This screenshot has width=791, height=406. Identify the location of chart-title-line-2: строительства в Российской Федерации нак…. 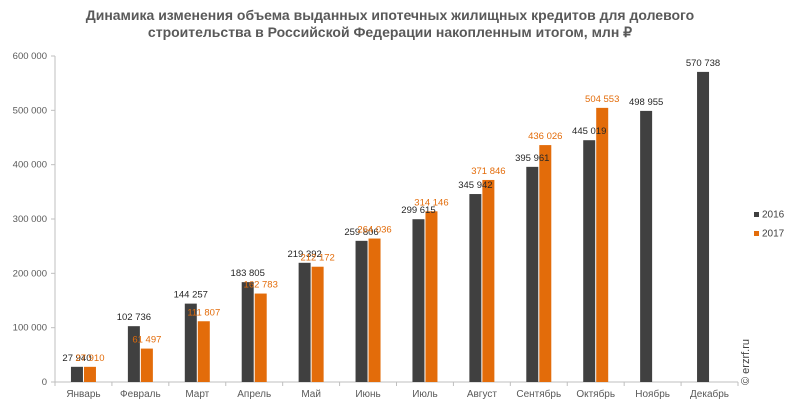
(390, 32).